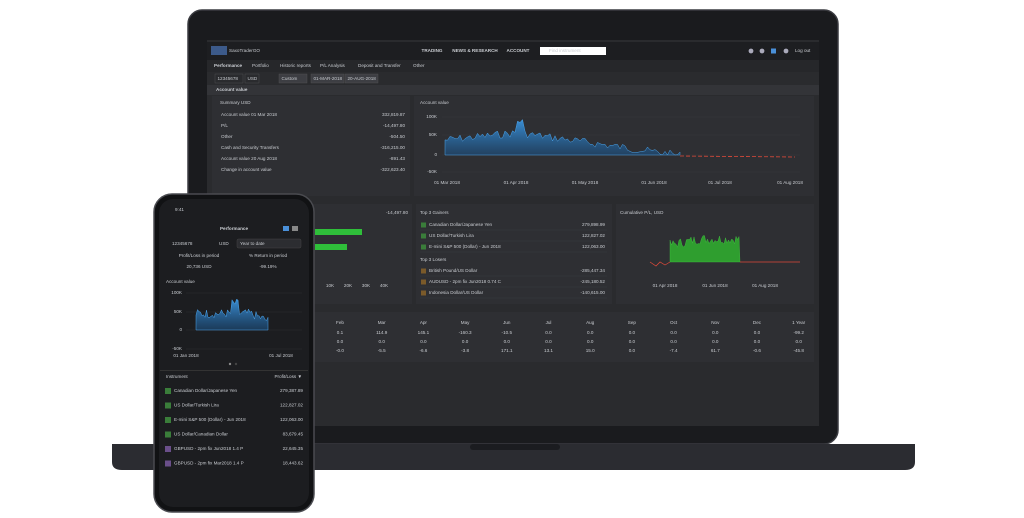  What do you see at coordinates (206, 390) in the screenshot?
I see `instrument-name: Canadian Dollar/Japanese Yen` at bounding box center [206, 390].